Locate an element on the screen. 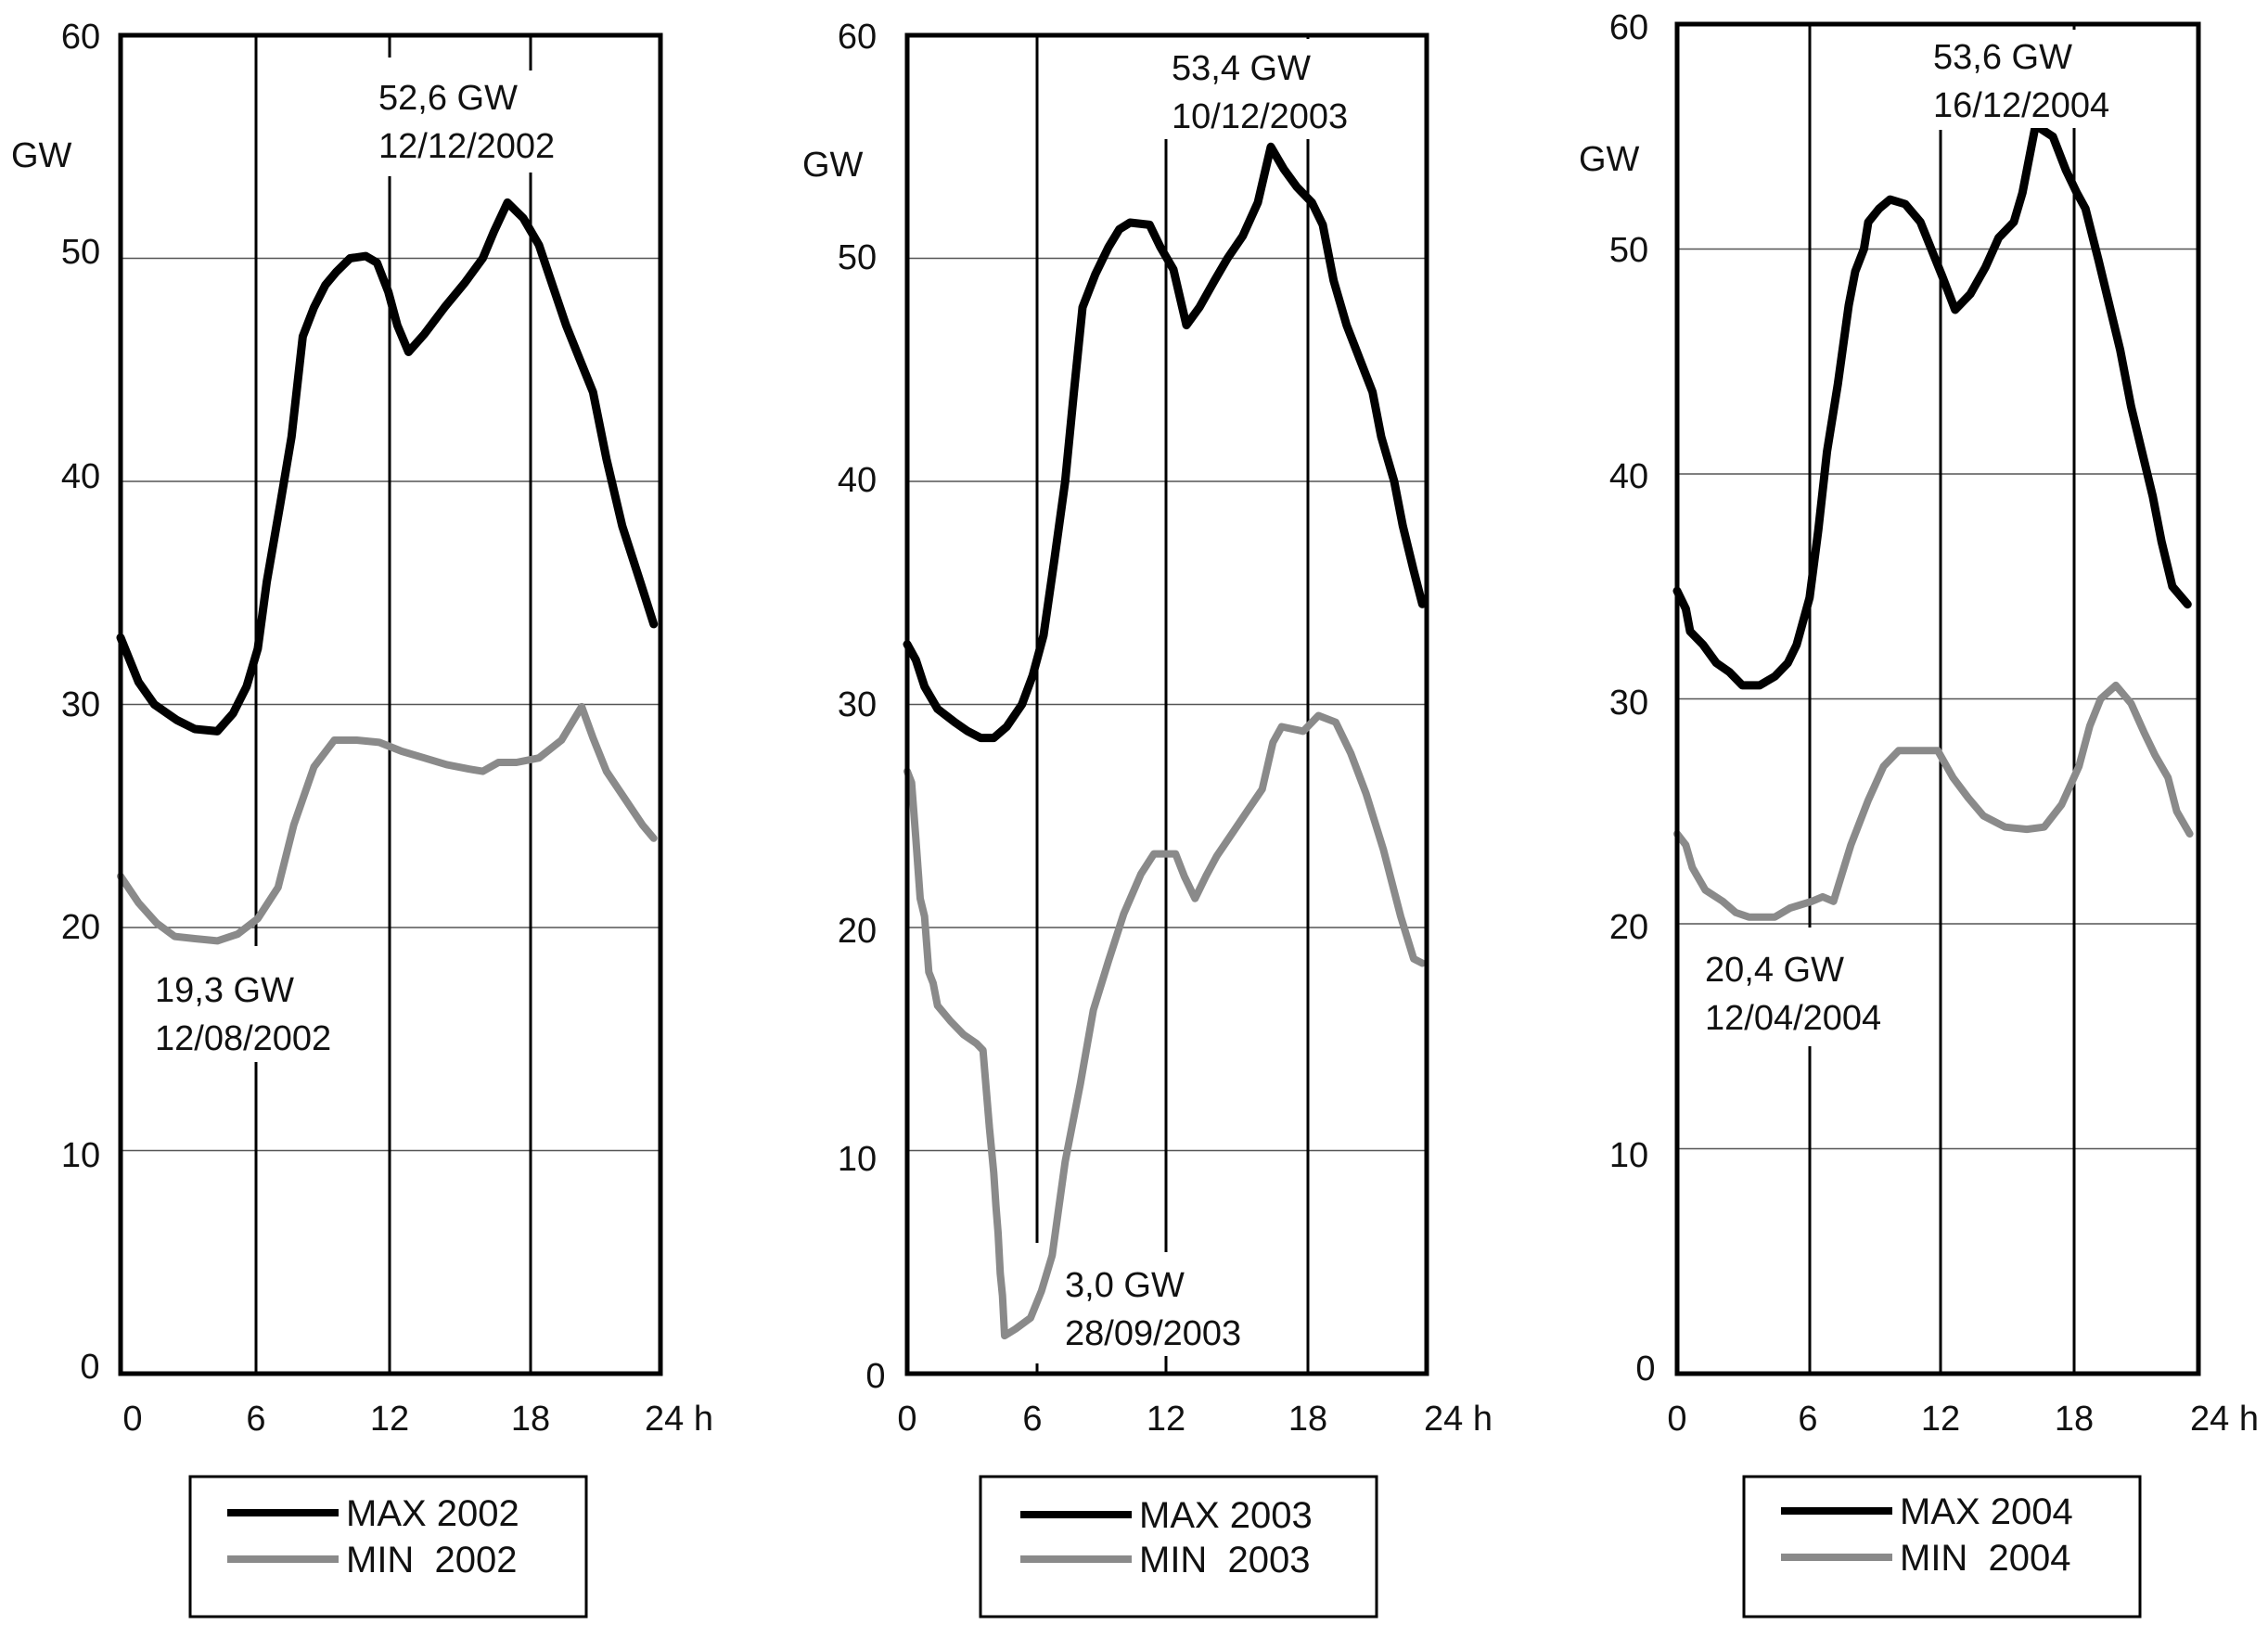  grid-lines is located at coordinates (1937, 699).